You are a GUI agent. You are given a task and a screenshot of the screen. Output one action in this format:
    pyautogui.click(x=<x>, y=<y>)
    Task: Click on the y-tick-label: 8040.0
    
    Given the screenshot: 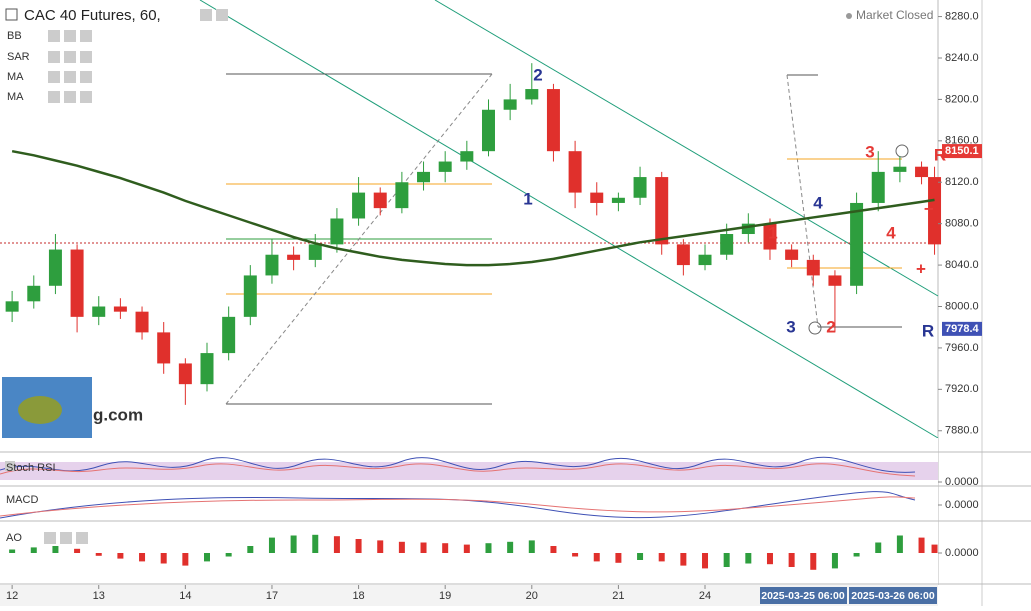 What is the action you would take?
    pyautogui.click(x=962, y=265)
    